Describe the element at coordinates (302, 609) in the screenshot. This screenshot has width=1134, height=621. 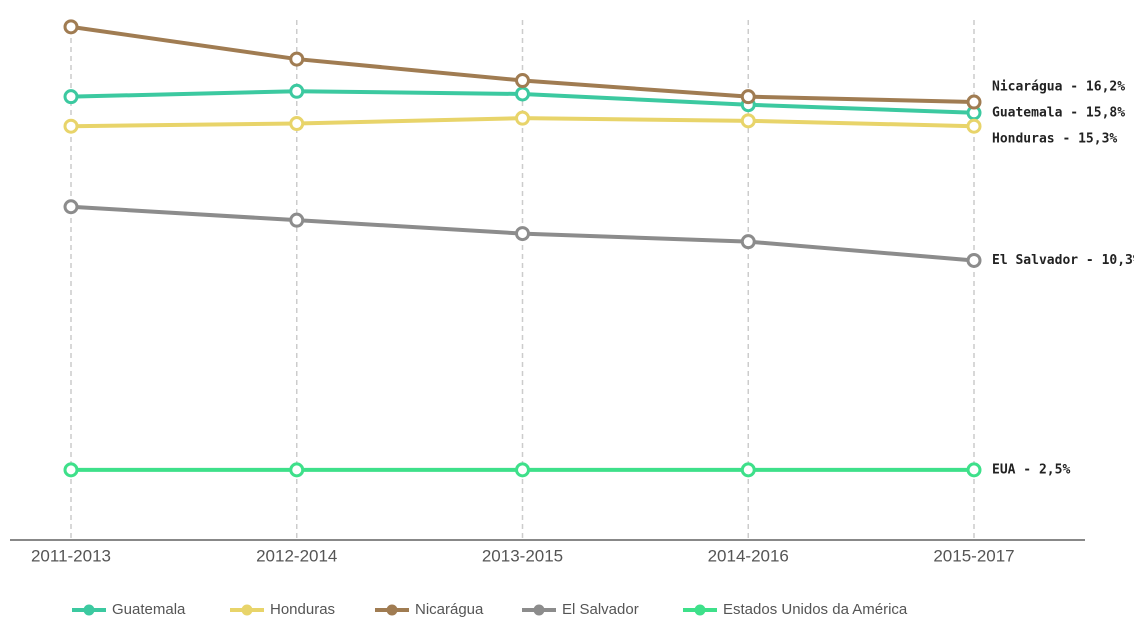
I see `legend-label: Honduras` at that location.